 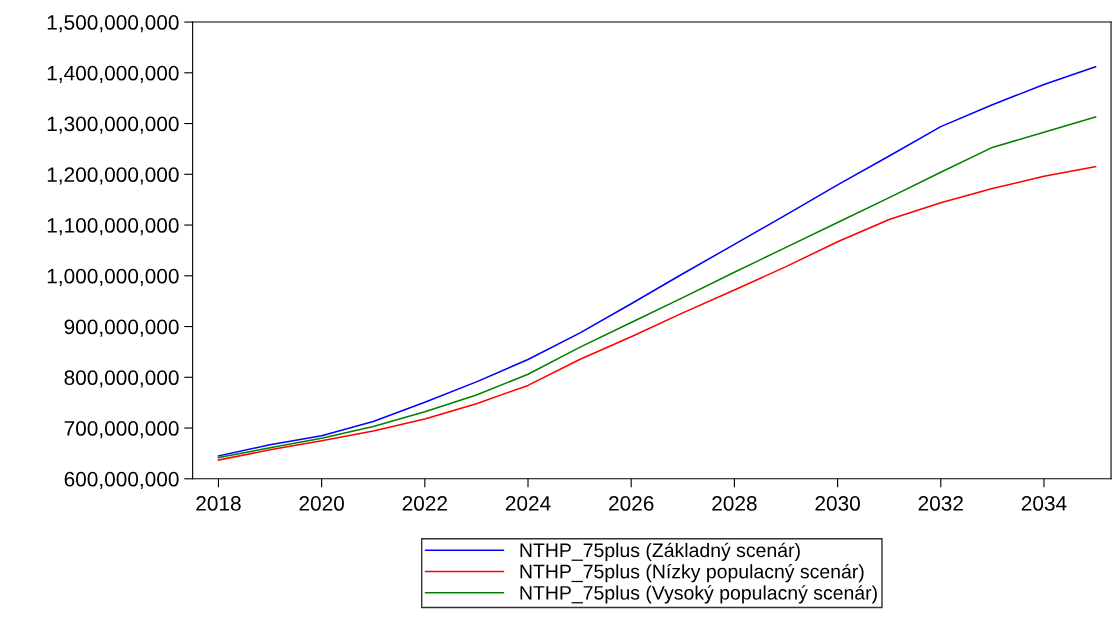 I want to click on x-tick-label: 2018, so click(x=218, y=503).